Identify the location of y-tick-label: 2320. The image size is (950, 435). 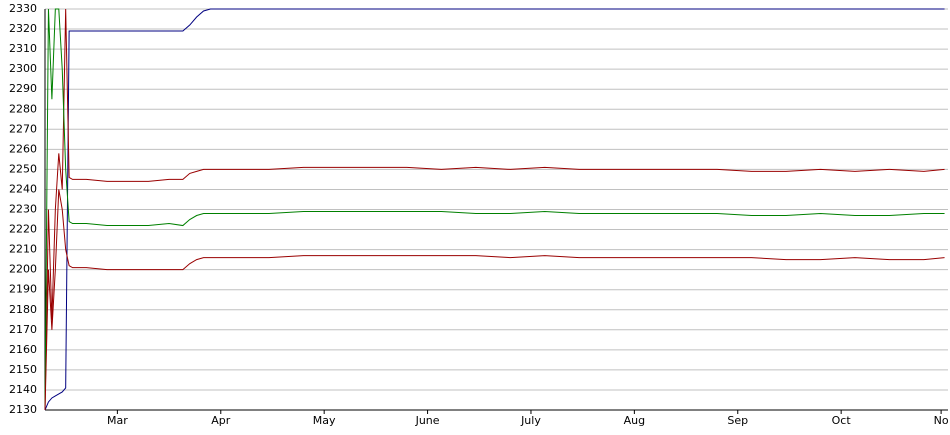
(23, 28).